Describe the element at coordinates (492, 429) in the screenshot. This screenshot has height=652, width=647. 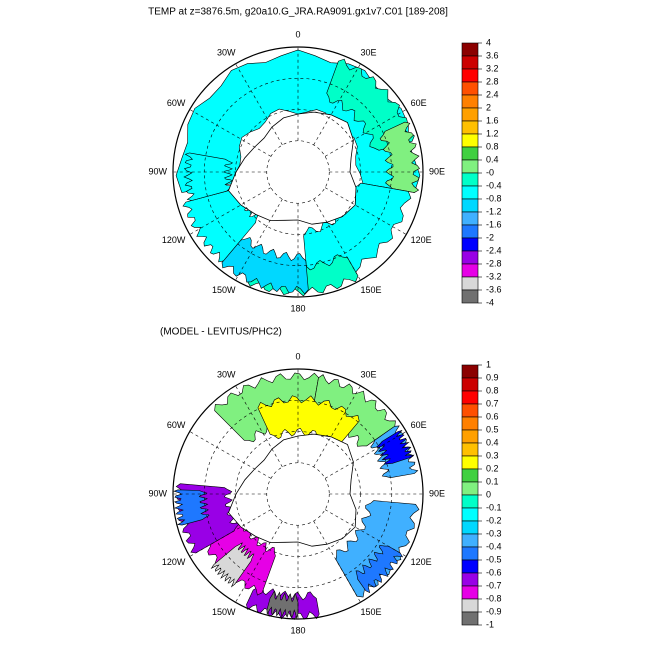
I see `colorbar-label: 0.5` at that location.